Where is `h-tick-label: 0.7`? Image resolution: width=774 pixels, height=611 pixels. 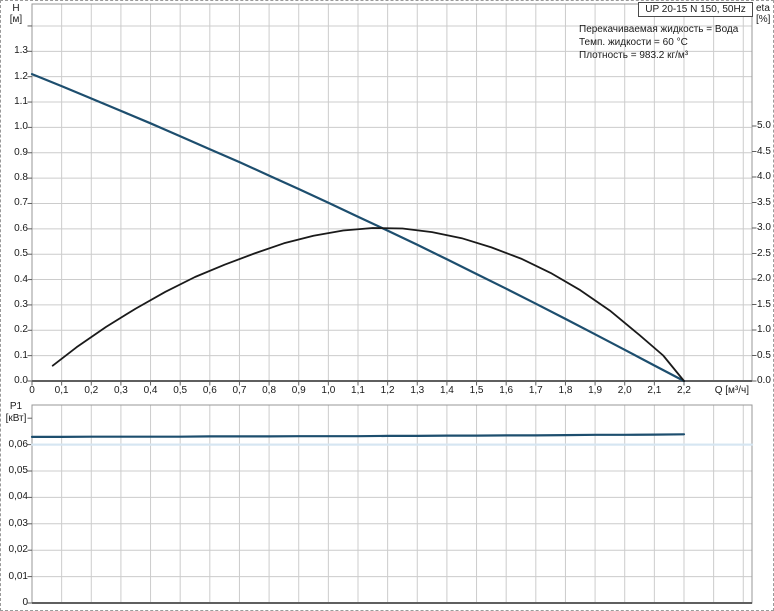
h-tick-label: 0.7 is located at coordinates (21, 203).